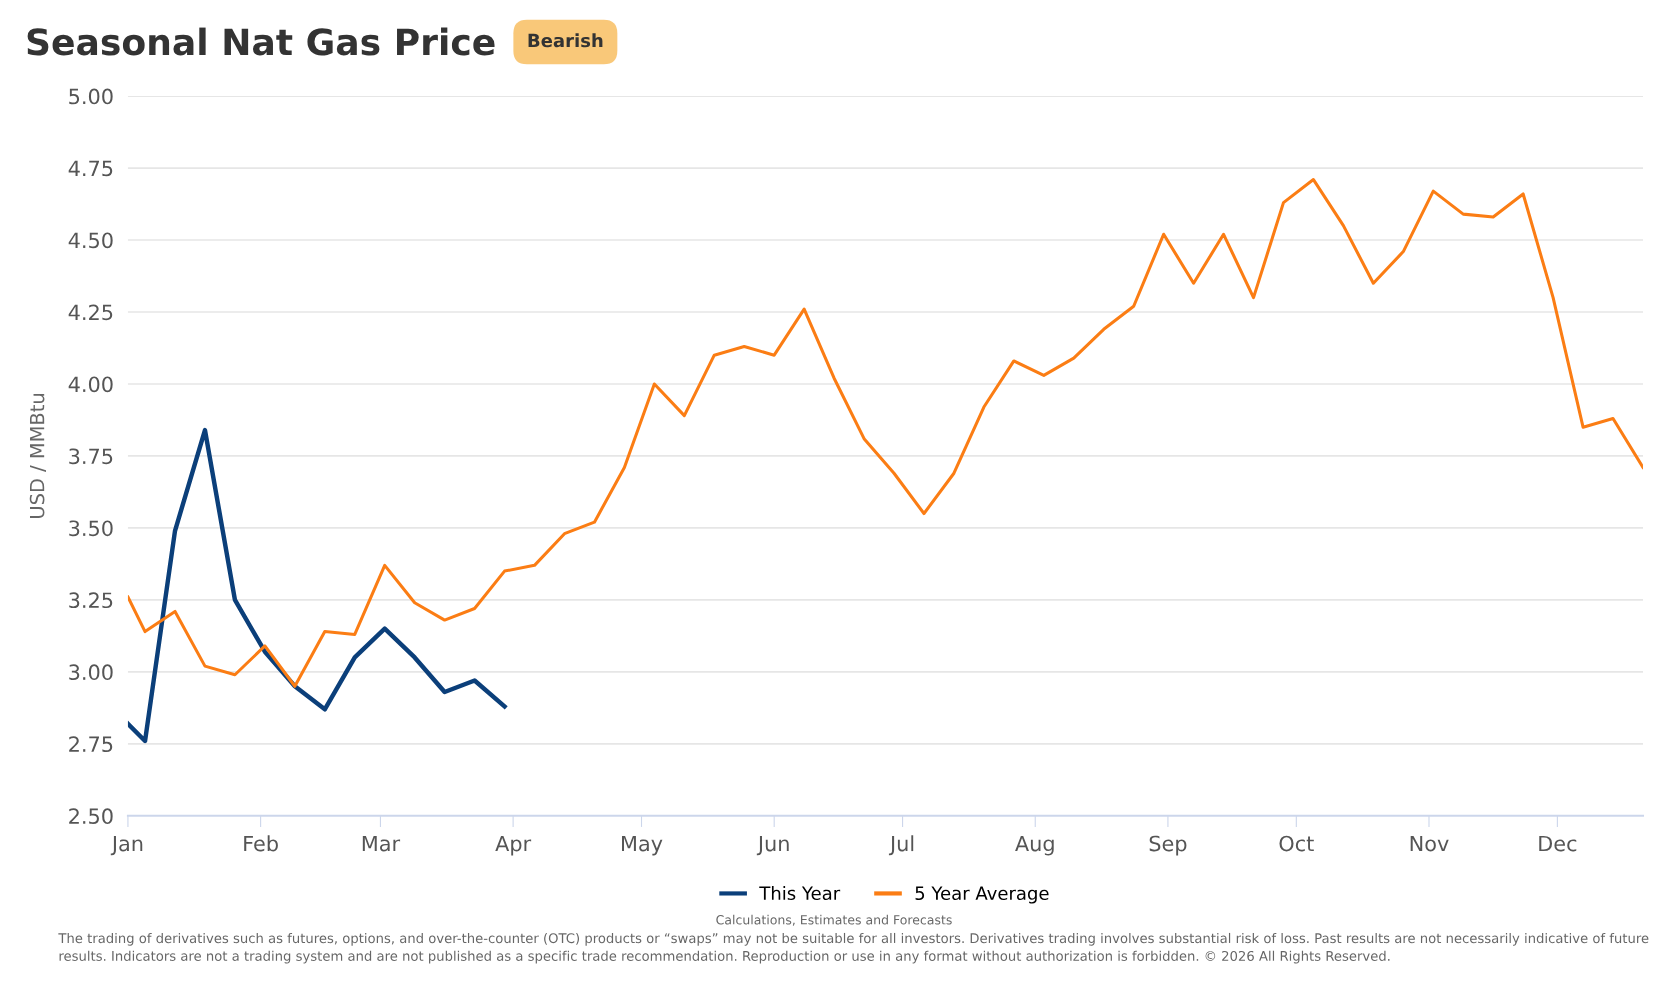 The height and width of the screenshot is (1001, 1668). Describe the element at coordinates (901, 845) in the screenshot. I see `x-tick-label: Jul` at that location.